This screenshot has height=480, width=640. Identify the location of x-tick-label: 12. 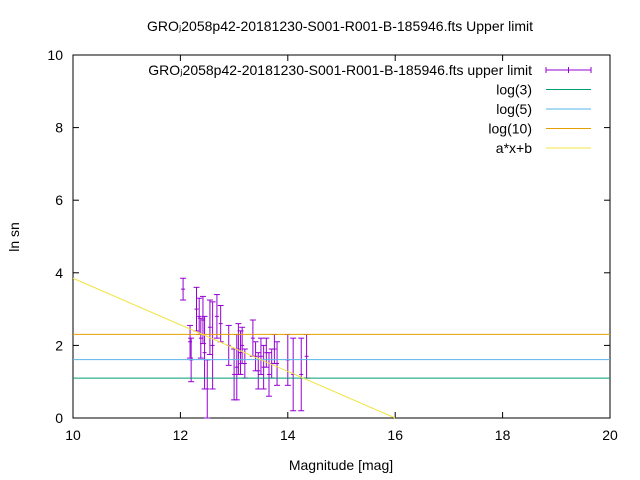
(181, 435).